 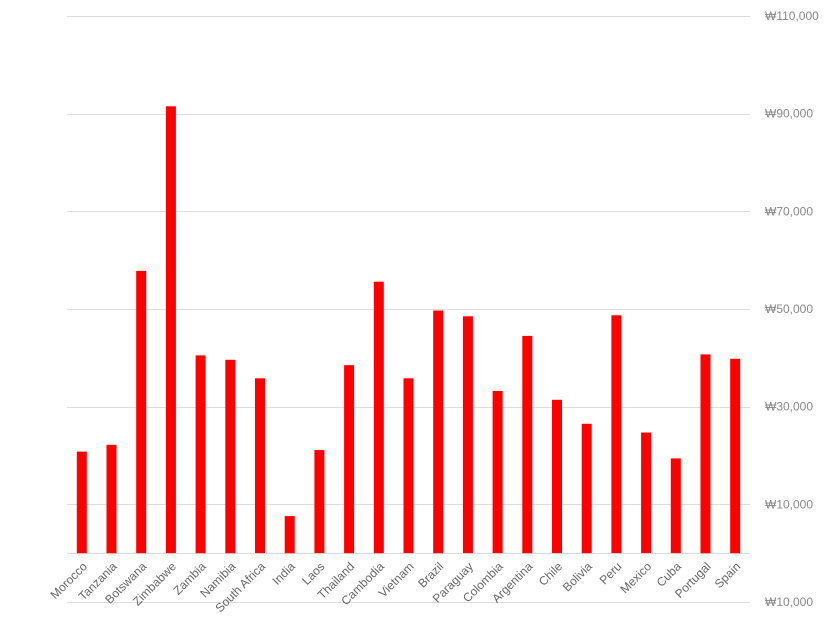 I want to click on bar-tanzania, so click(x=111, y=499).